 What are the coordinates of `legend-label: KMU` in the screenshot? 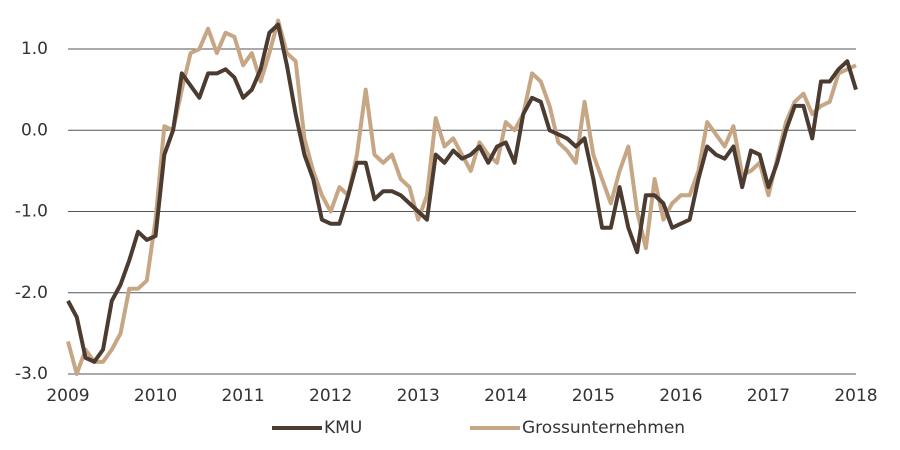 It's located at (343, 428).